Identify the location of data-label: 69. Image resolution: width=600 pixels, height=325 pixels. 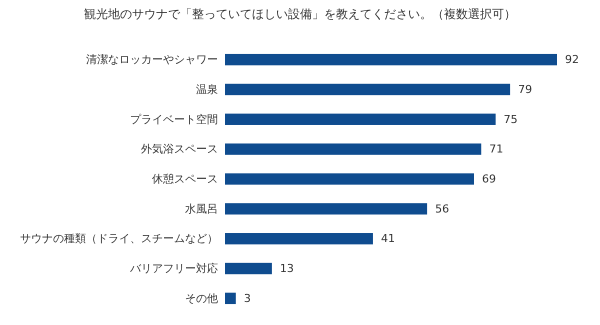
(489, 179).